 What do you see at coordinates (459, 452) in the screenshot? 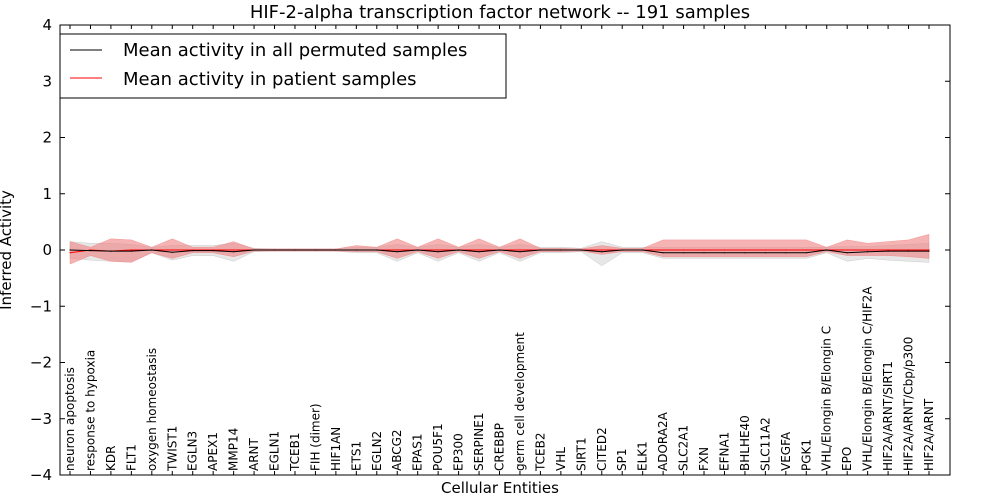
I see `x-tick-label: EP300` at bounding box center [459, 452].